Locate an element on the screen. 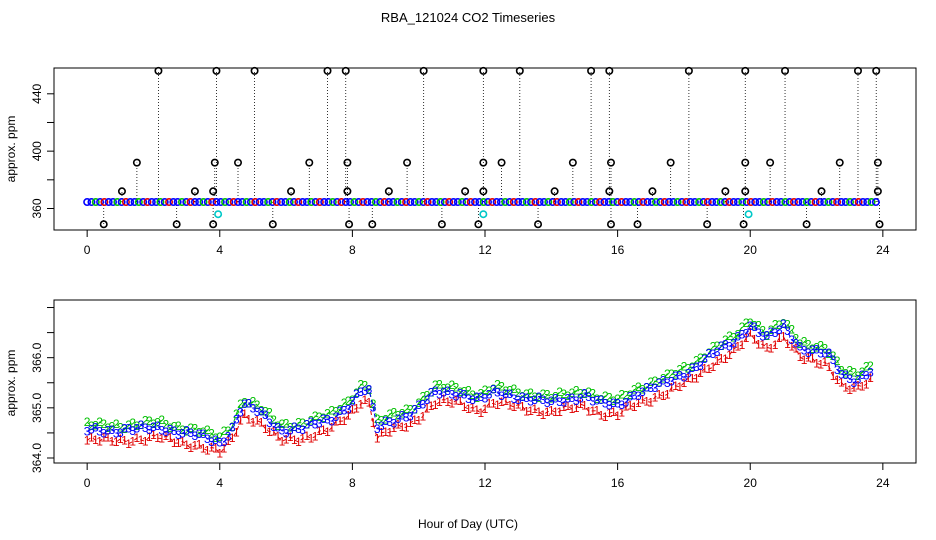  x-tick-label: 12 is located at coordinates (485, 250).